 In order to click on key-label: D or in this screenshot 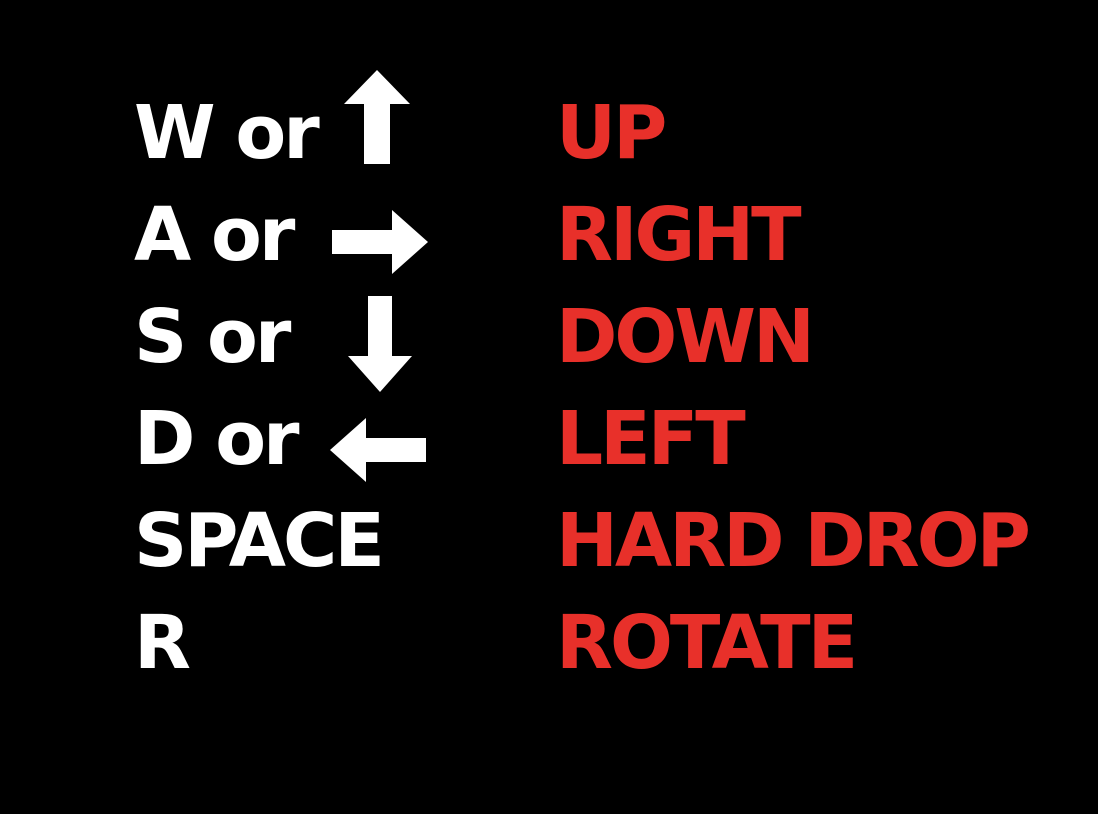, I will do `click(217, 439)`.